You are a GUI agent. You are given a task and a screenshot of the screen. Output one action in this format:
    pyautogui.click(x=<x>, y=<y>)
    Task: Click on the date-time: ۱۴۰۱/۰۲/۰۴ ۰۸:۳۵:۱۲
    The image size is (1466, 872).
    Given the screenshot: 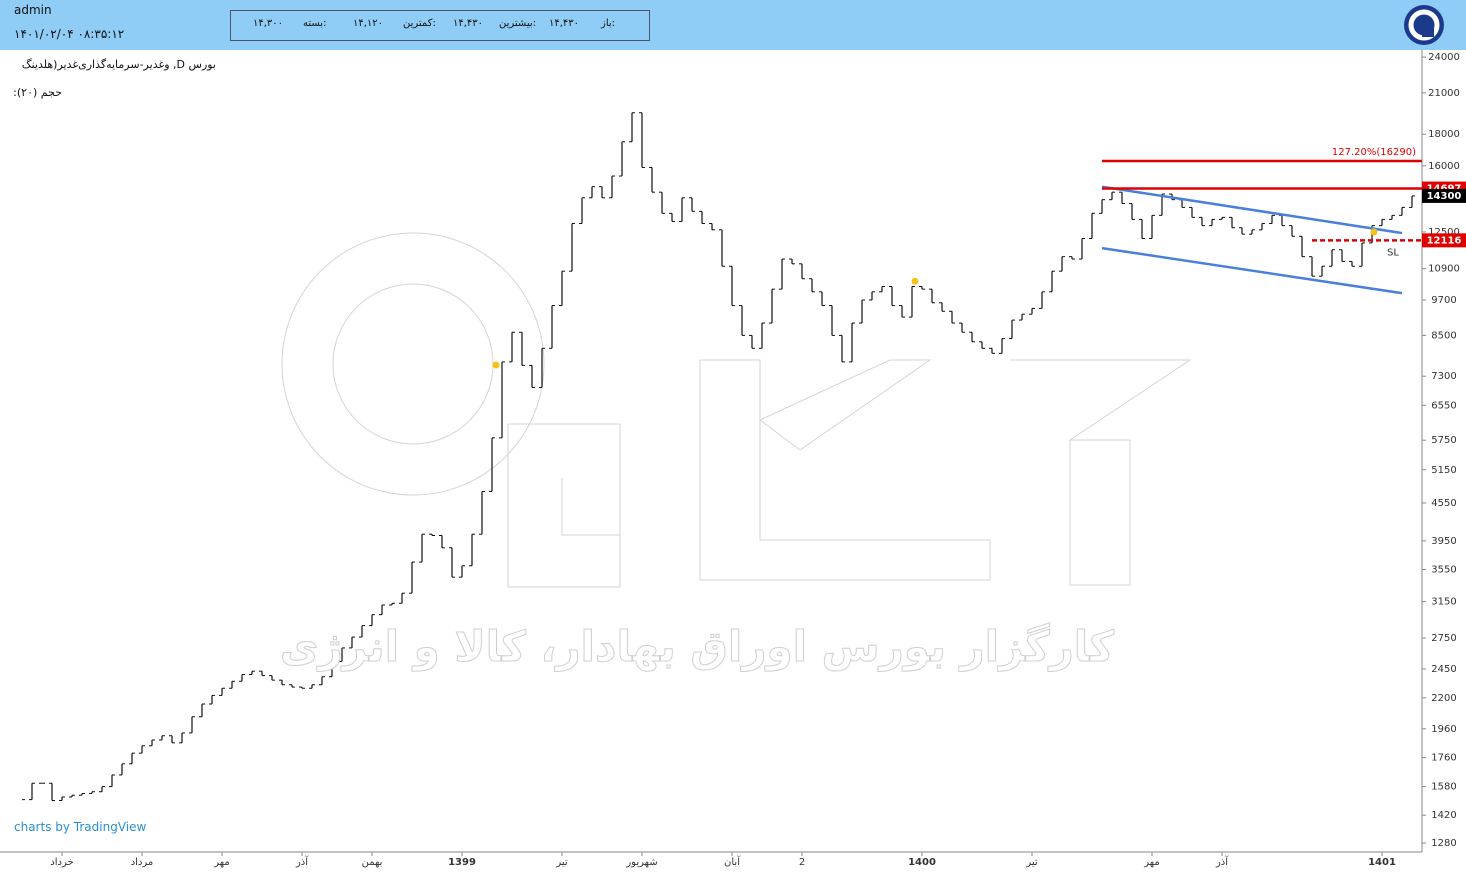 What is the action you would take?
    pyautogui.click(x=69, y=34)
    